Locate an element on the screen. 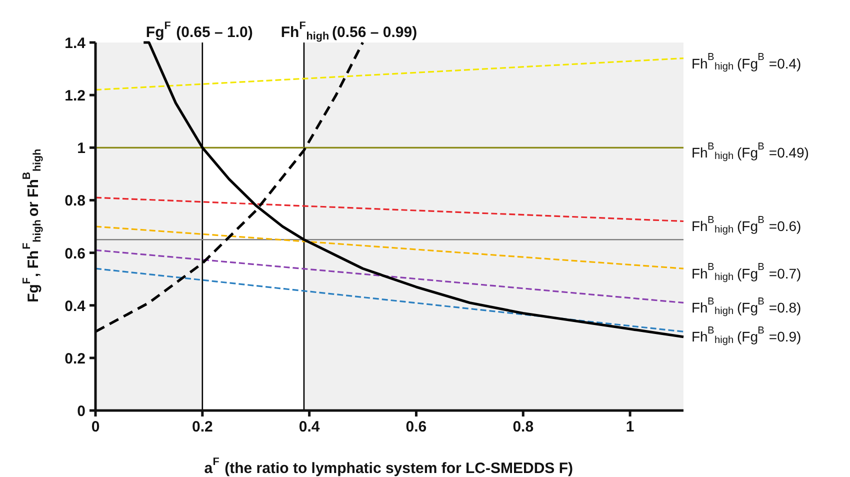 This screenshot has height=477, width=850. y-tick-label: 1.2 is located at coordinates (75, 96).